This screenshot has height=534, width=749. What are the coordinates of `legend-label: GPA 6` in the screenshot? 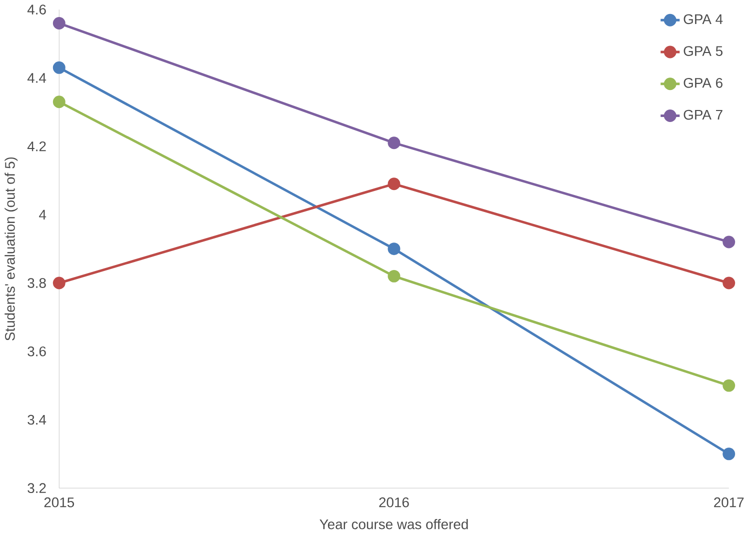 It's located at (703, 83).